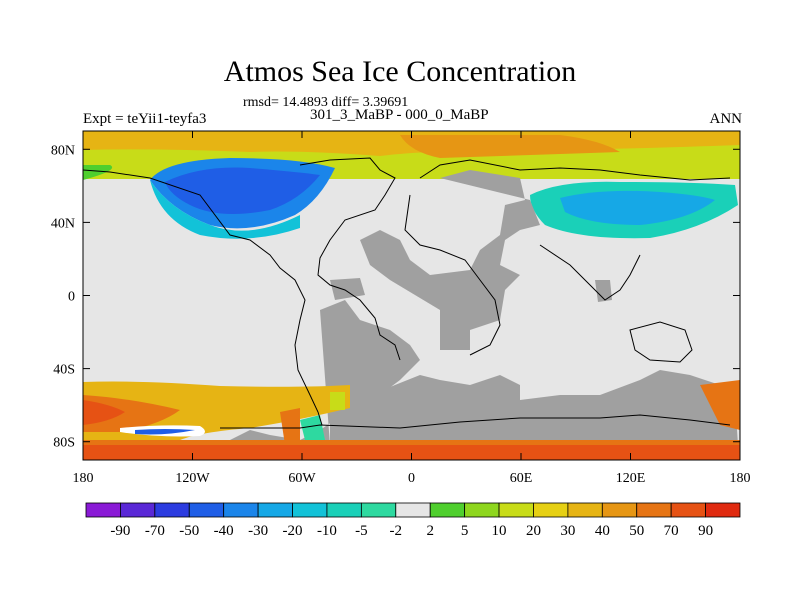 Image resolution: width=800 pixels, height=600 pixels. Describe the element at coordinates (465, 531) in the screenshot. I see `colorbar-label: 5` at that location.